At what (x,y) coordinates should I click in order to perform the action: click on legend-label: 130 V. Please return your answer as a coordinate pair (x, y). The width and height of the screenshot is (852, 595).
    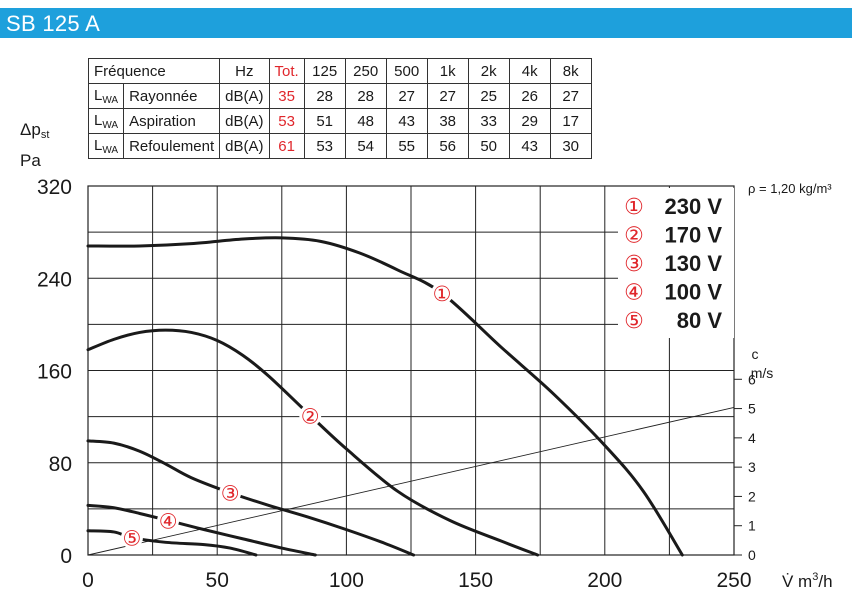
    Looking at the image, I should click on (694, 263).